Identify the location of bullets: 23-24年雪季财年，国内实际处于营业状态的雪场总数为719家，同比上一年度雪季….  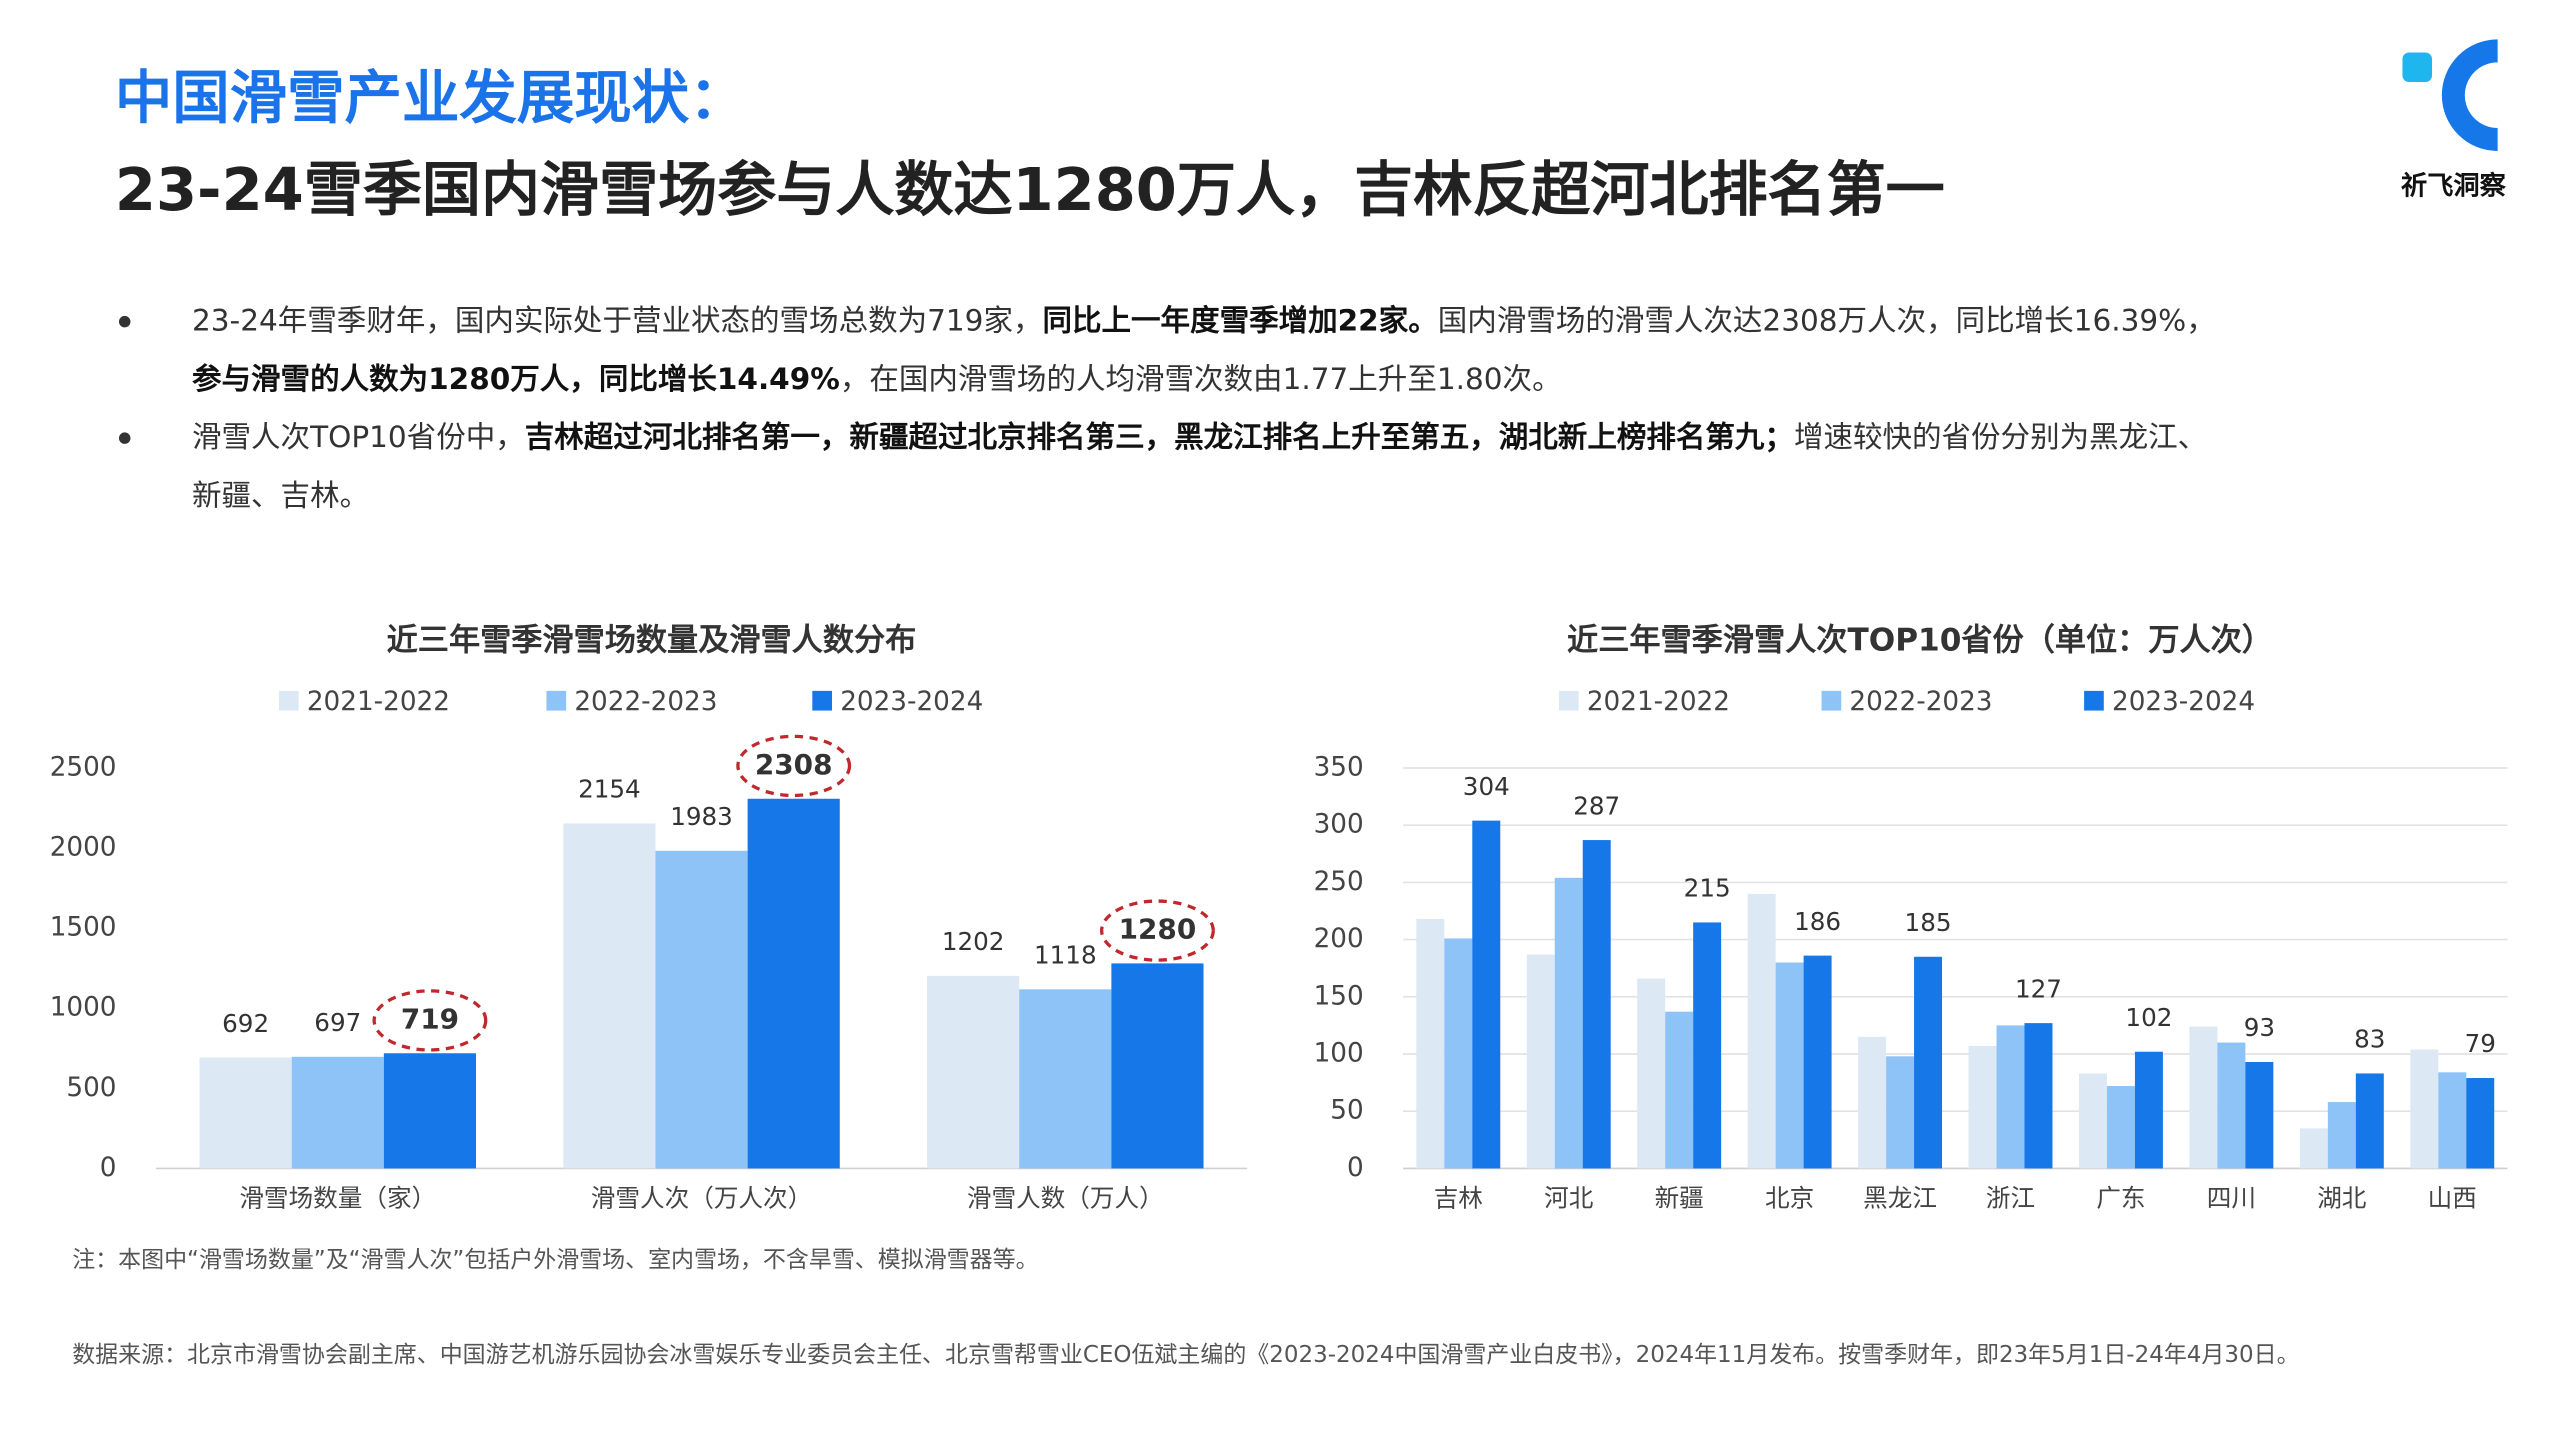
(1167, 407).